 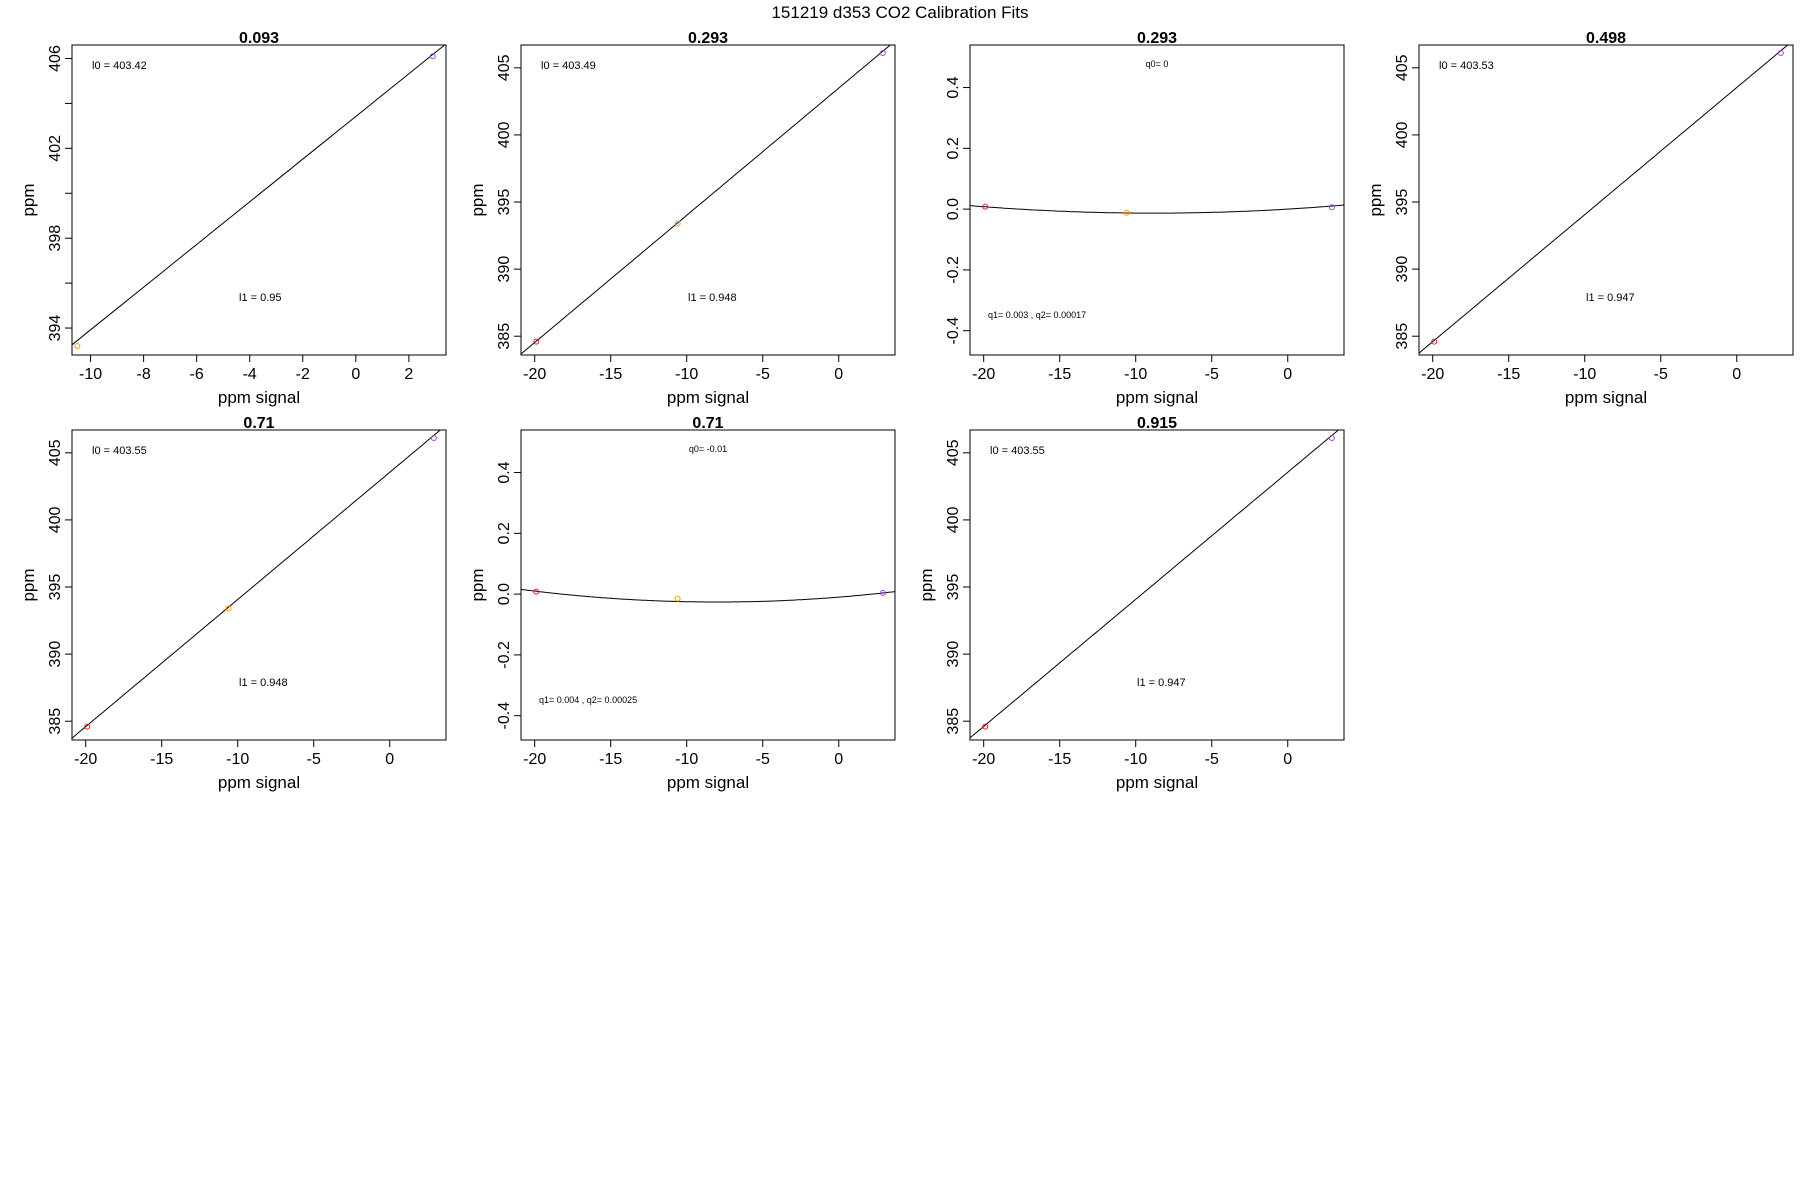 I want to click on fit-annotation: l1 = 0.95, so click(x=260, y=298).